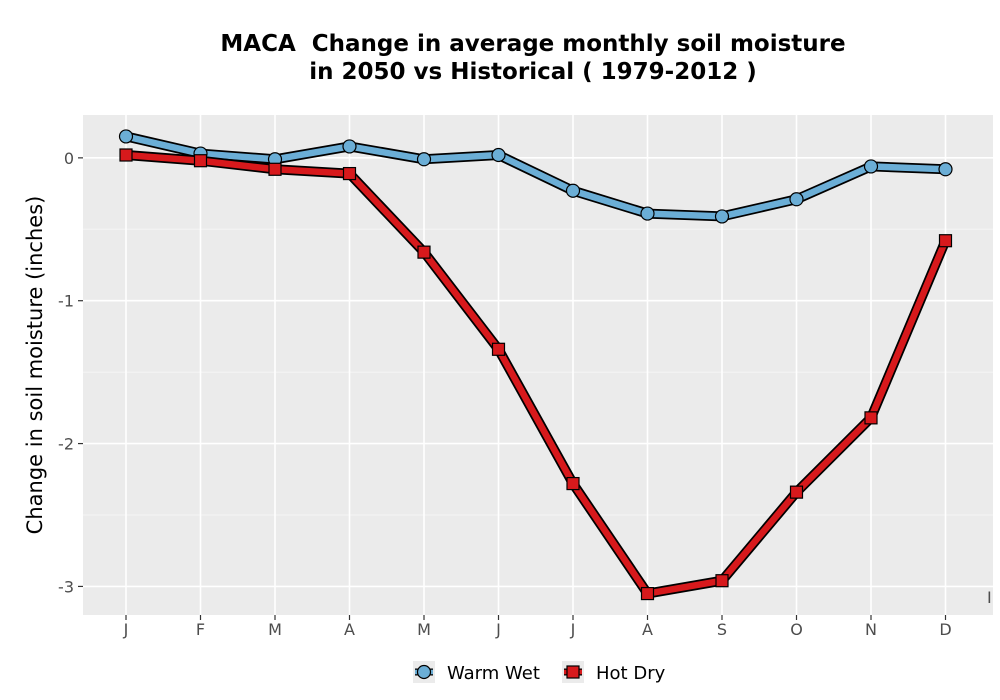 This screenshot has height=700, width=1000. I want to click on edge-annotation: I, so click(989, 597).